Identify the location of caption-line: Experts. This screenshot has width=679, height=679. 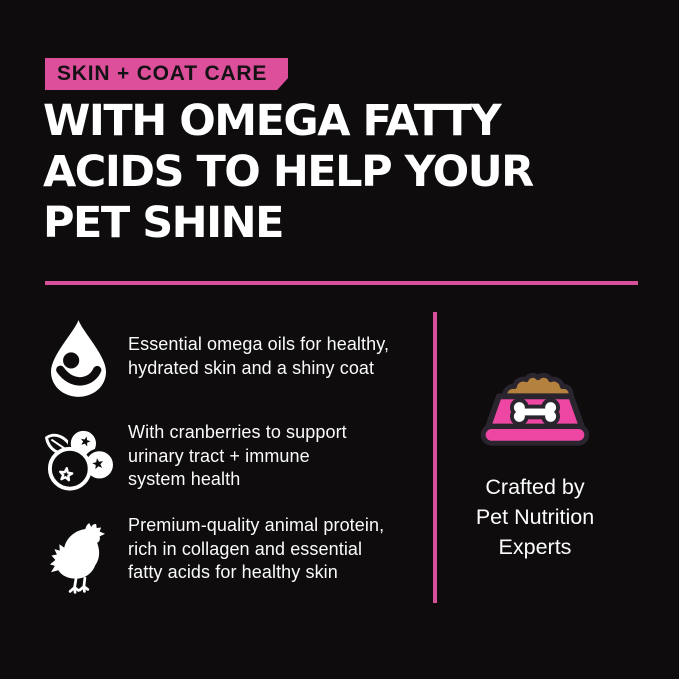
(535, 547).